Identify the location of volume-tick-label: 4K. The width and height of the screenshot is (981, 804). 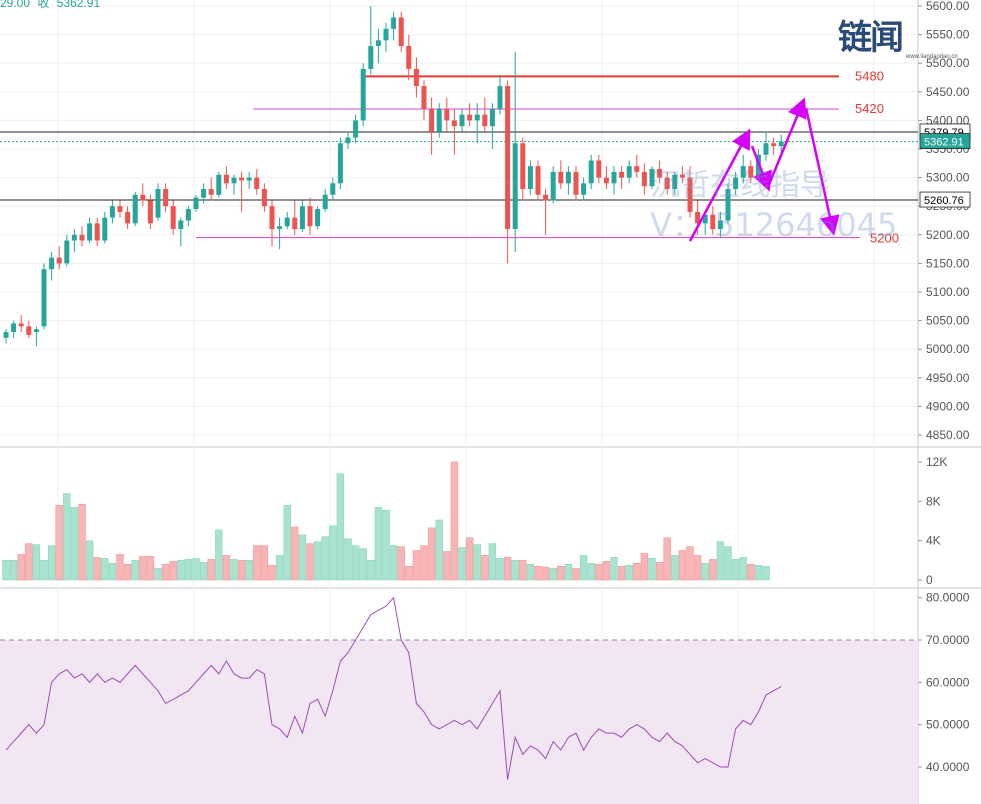
(933, 541).